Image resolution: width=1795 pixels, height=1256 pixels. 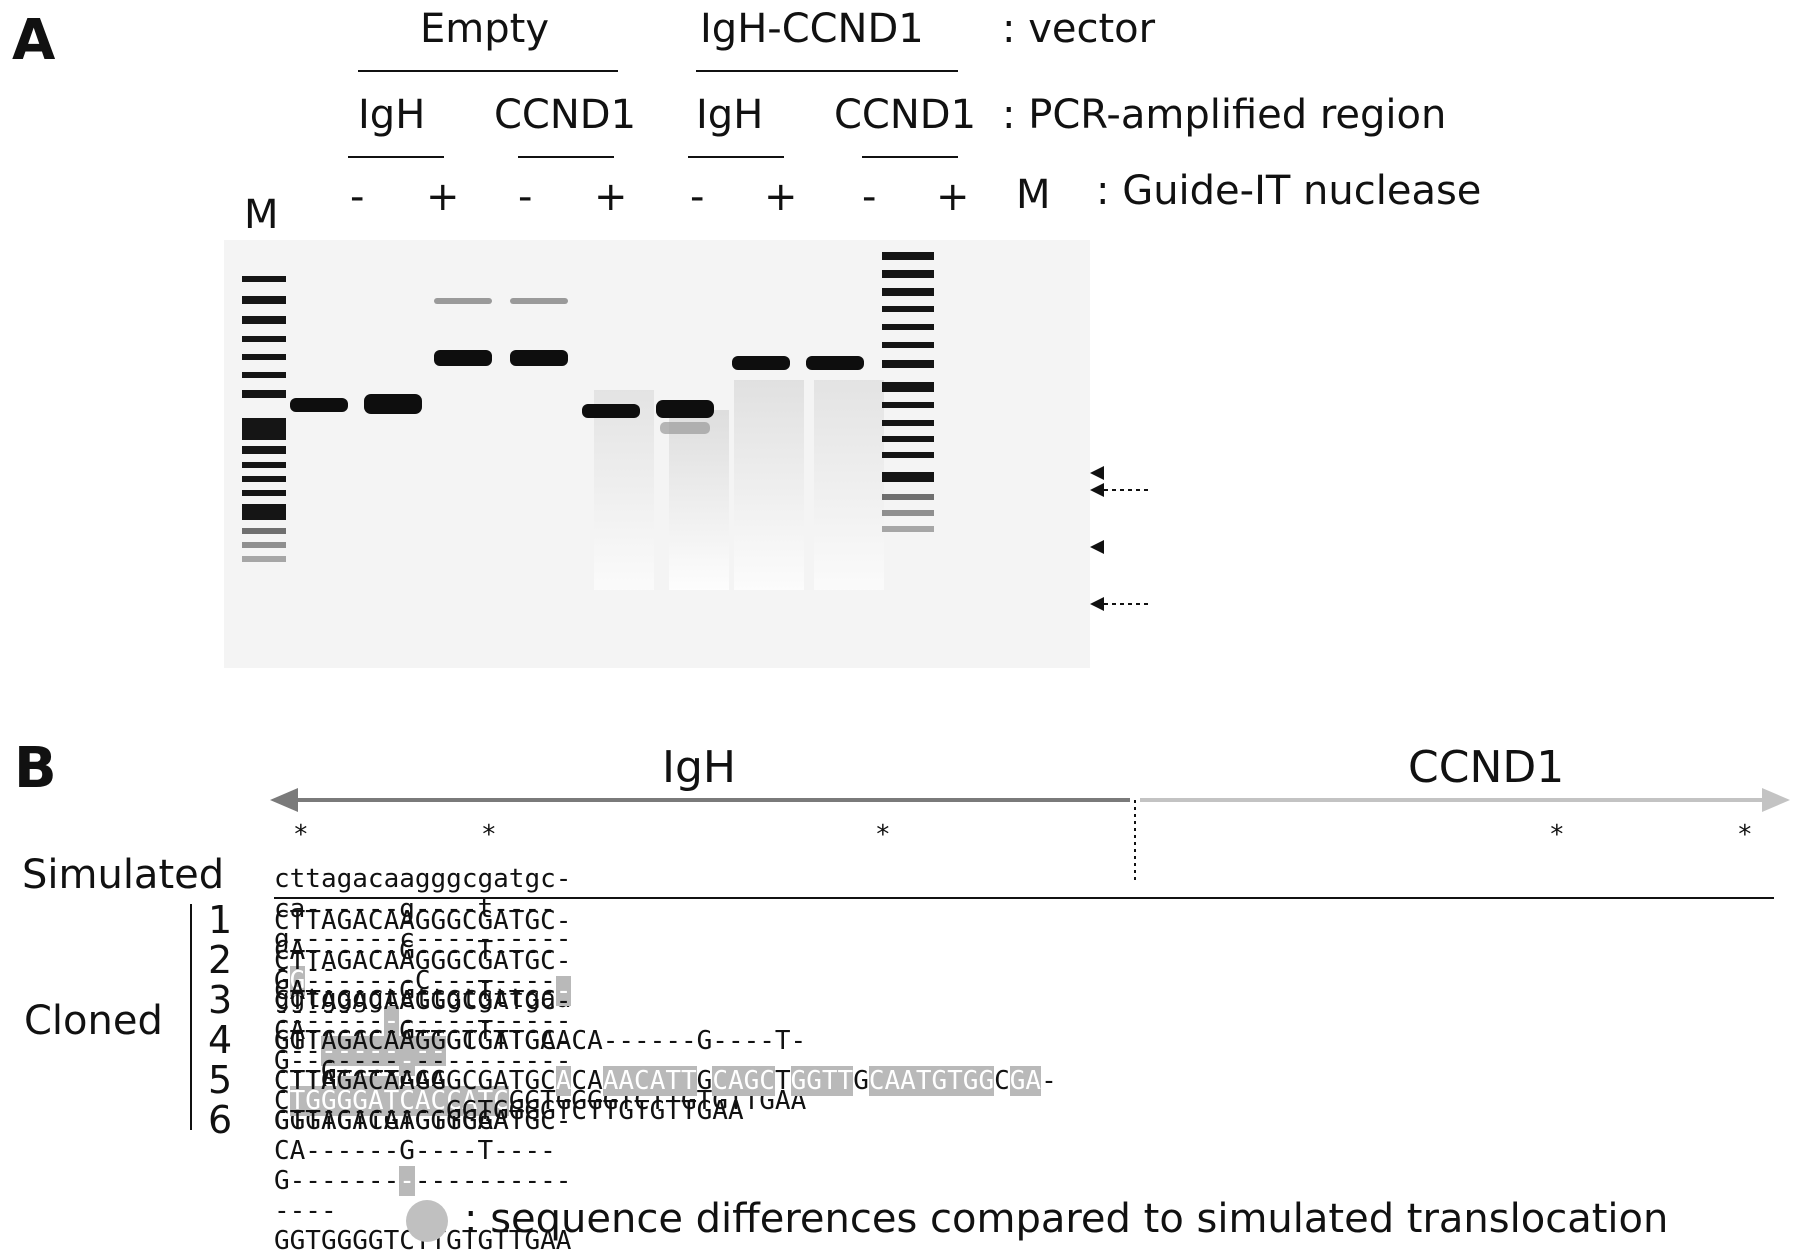 I want to click on sequence-segment: -------, so click(x=329, y=1021).